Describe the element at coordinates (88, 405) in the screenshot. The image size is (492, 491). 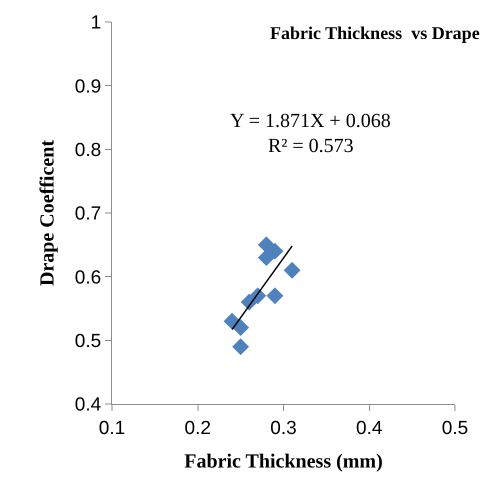
I see `y-tick-label: 0.4` at that location.